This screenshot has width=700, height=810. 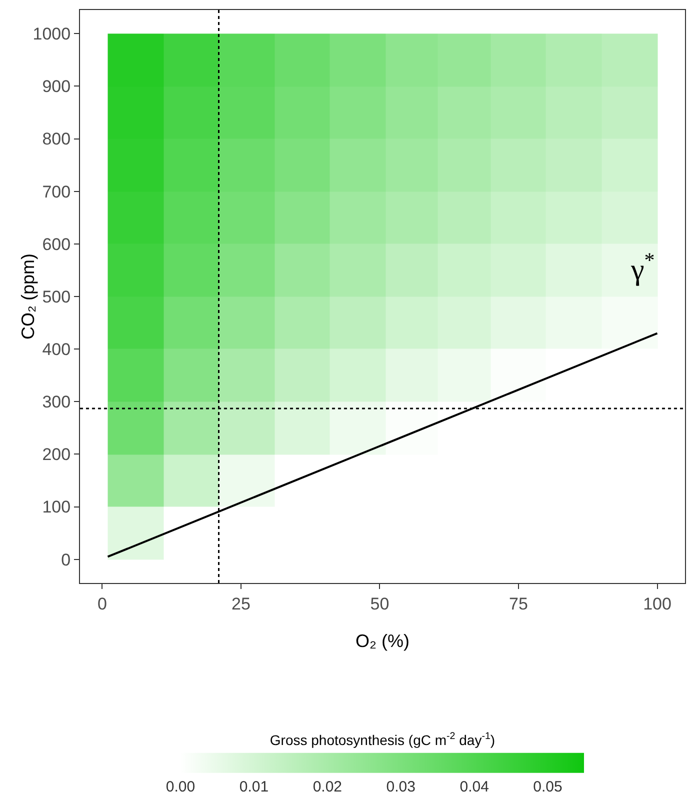 I want to click on y-tick-label: 400, so click(x=56, y=350).